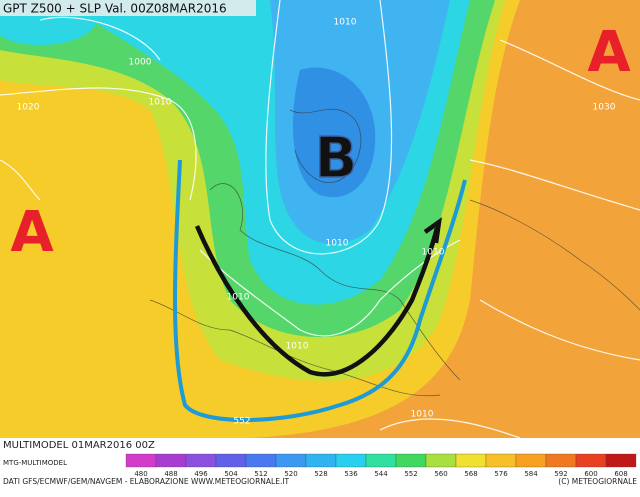 The image size is (640, 497). I want to click on legend-label: 520, so click(290, 474).